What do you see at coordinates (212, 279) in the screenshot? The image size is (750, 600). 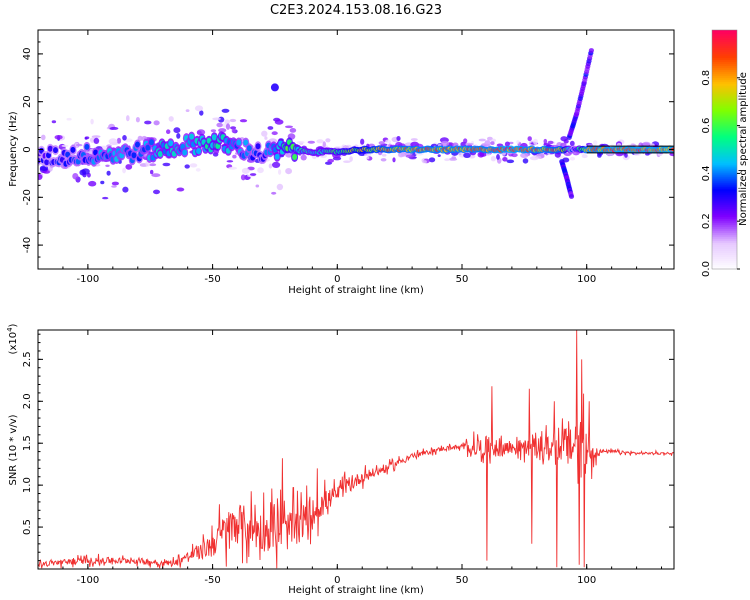 I see `x-tick-label: -50` at bounding box center [212, 279].